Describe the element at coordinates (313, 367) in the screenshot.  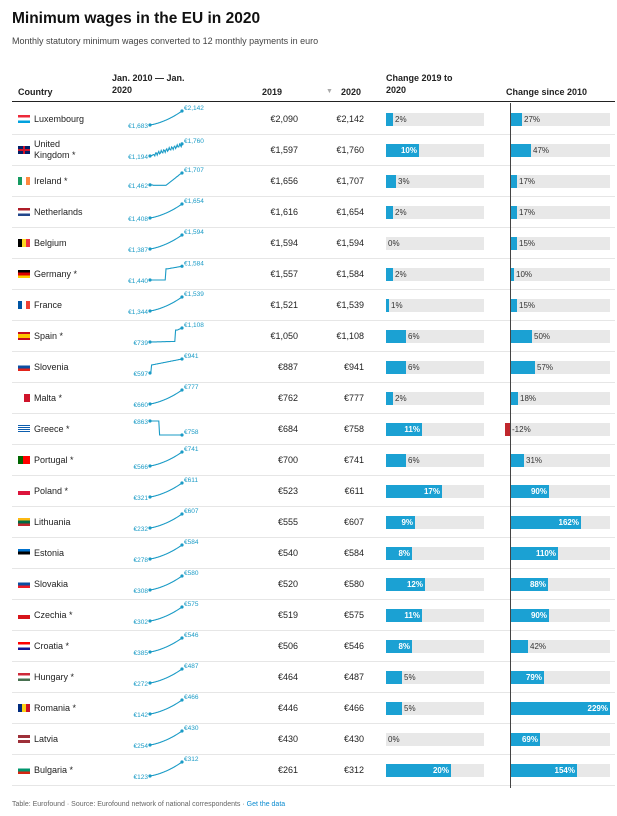
I see `table-row: Slovenia €597 €941 €887 €941 6% 57%` at that location.